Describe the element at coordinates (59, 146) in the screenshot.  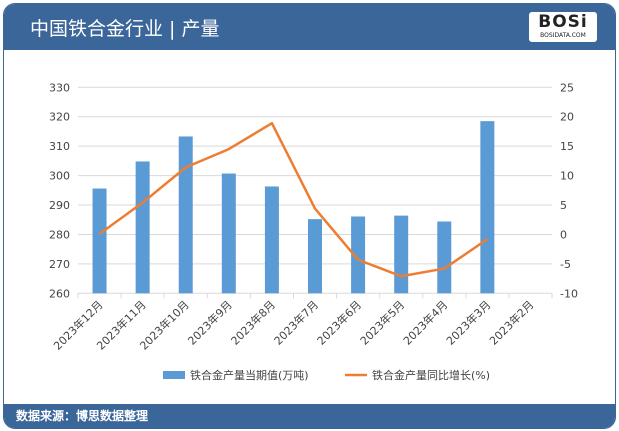
I see `y-left-tick: 310` at that location.